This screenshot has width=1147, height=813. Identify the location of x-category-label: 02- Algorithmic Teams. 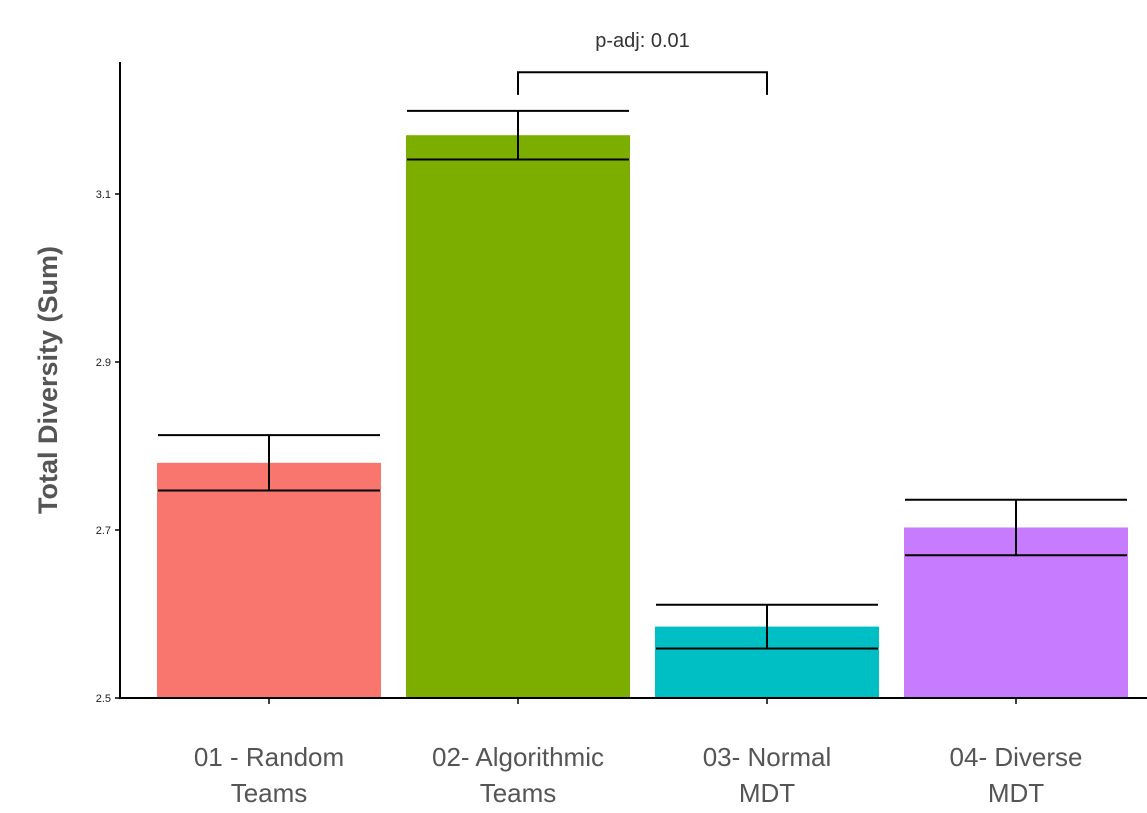
(518, 775).